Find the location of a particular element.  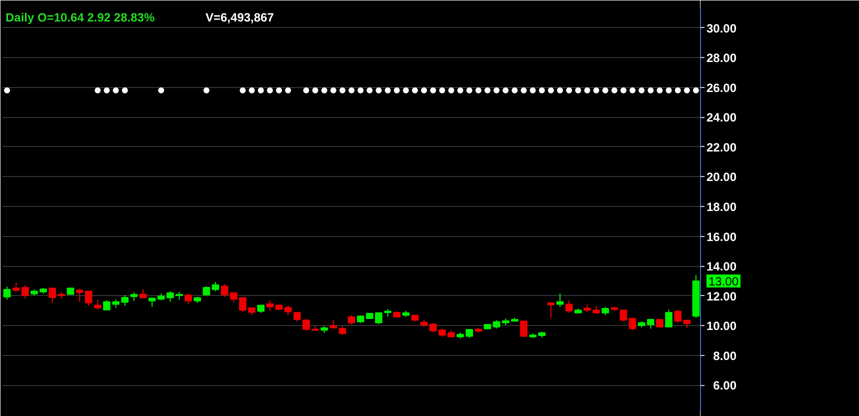

y-tick-label: 10.00 is located at coordinates (721, 326).